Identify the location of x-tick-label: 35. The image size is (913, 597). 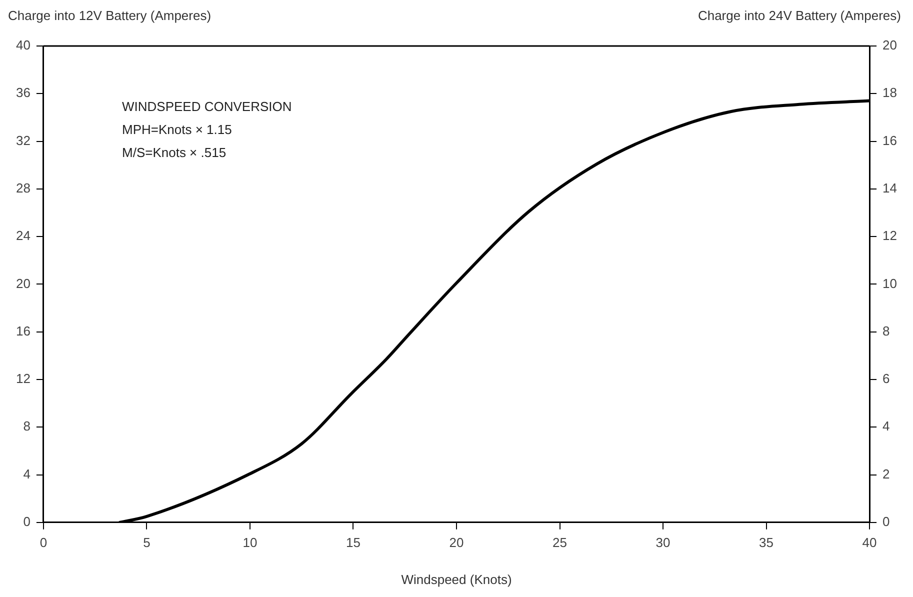
(766, 542).